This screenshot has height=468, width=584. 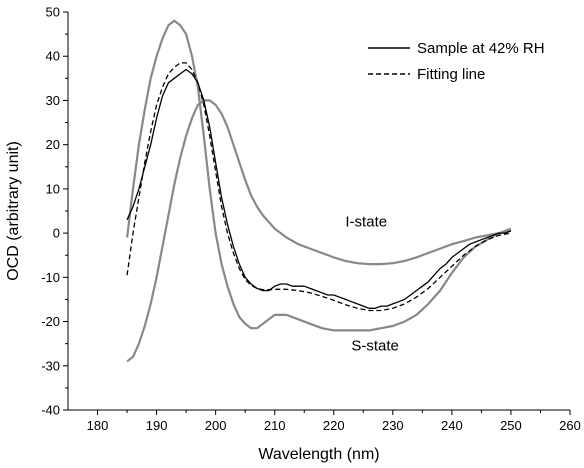 What do you see at coordinates (50, 410) in the screenshot?
I see `y-tick-label: -40` at bounding box center [50, 410].